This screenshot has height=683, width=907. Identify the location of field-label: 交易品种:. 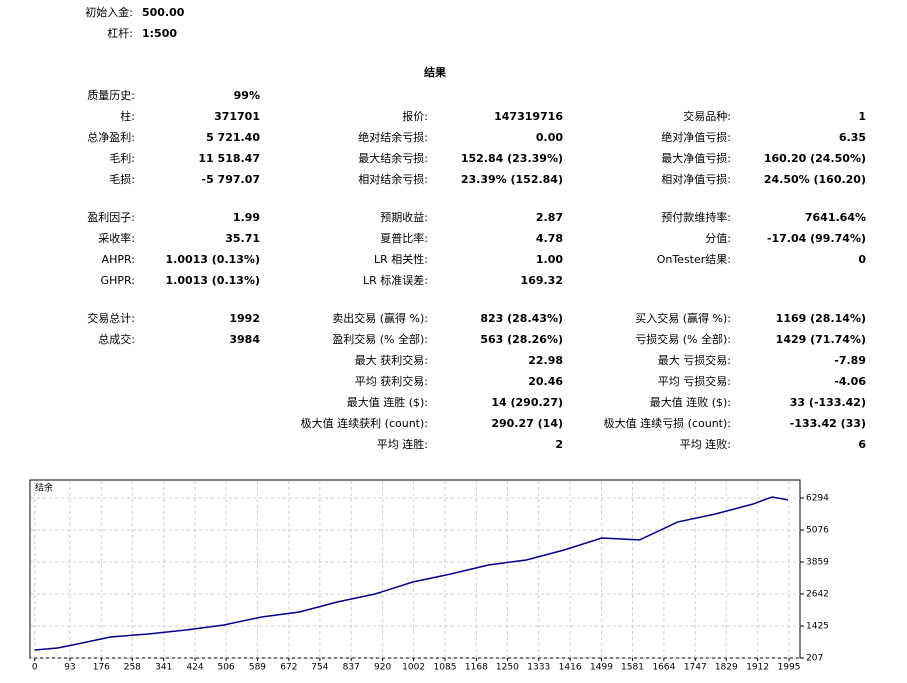
(707, 116).